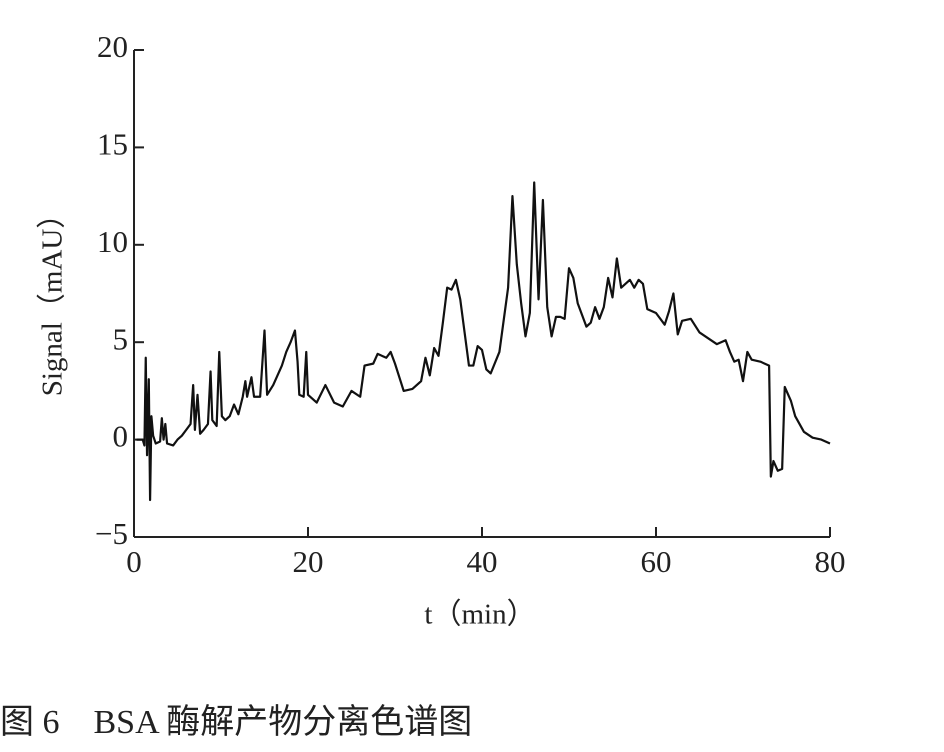 Image resolution: width=944 pixels, height=752 pixels. What do you see at coordinates (134, 561) in the screenshot?
I see `x-tick-label: 0` at bounding box center [134, 561].